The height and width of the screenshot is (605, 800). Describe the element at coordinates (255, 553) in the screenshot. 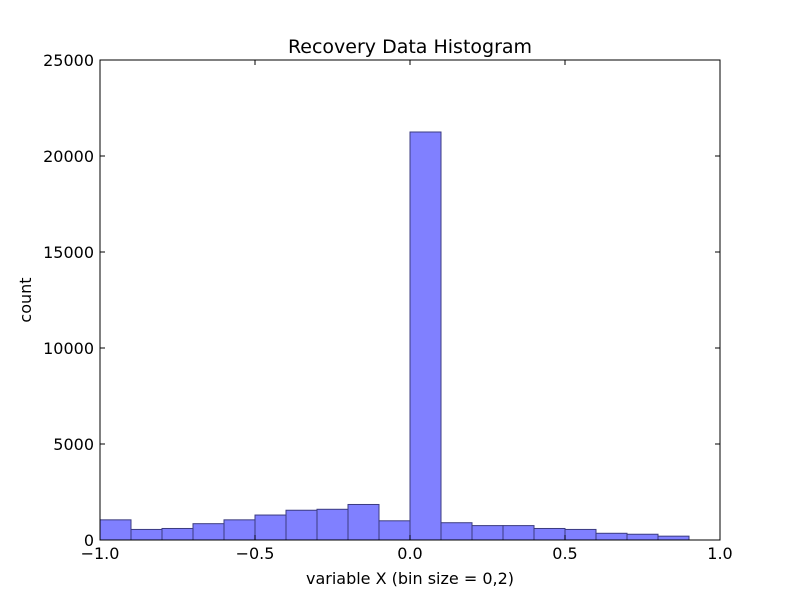

I see `x-tick-label-1: −0.5` at that location.